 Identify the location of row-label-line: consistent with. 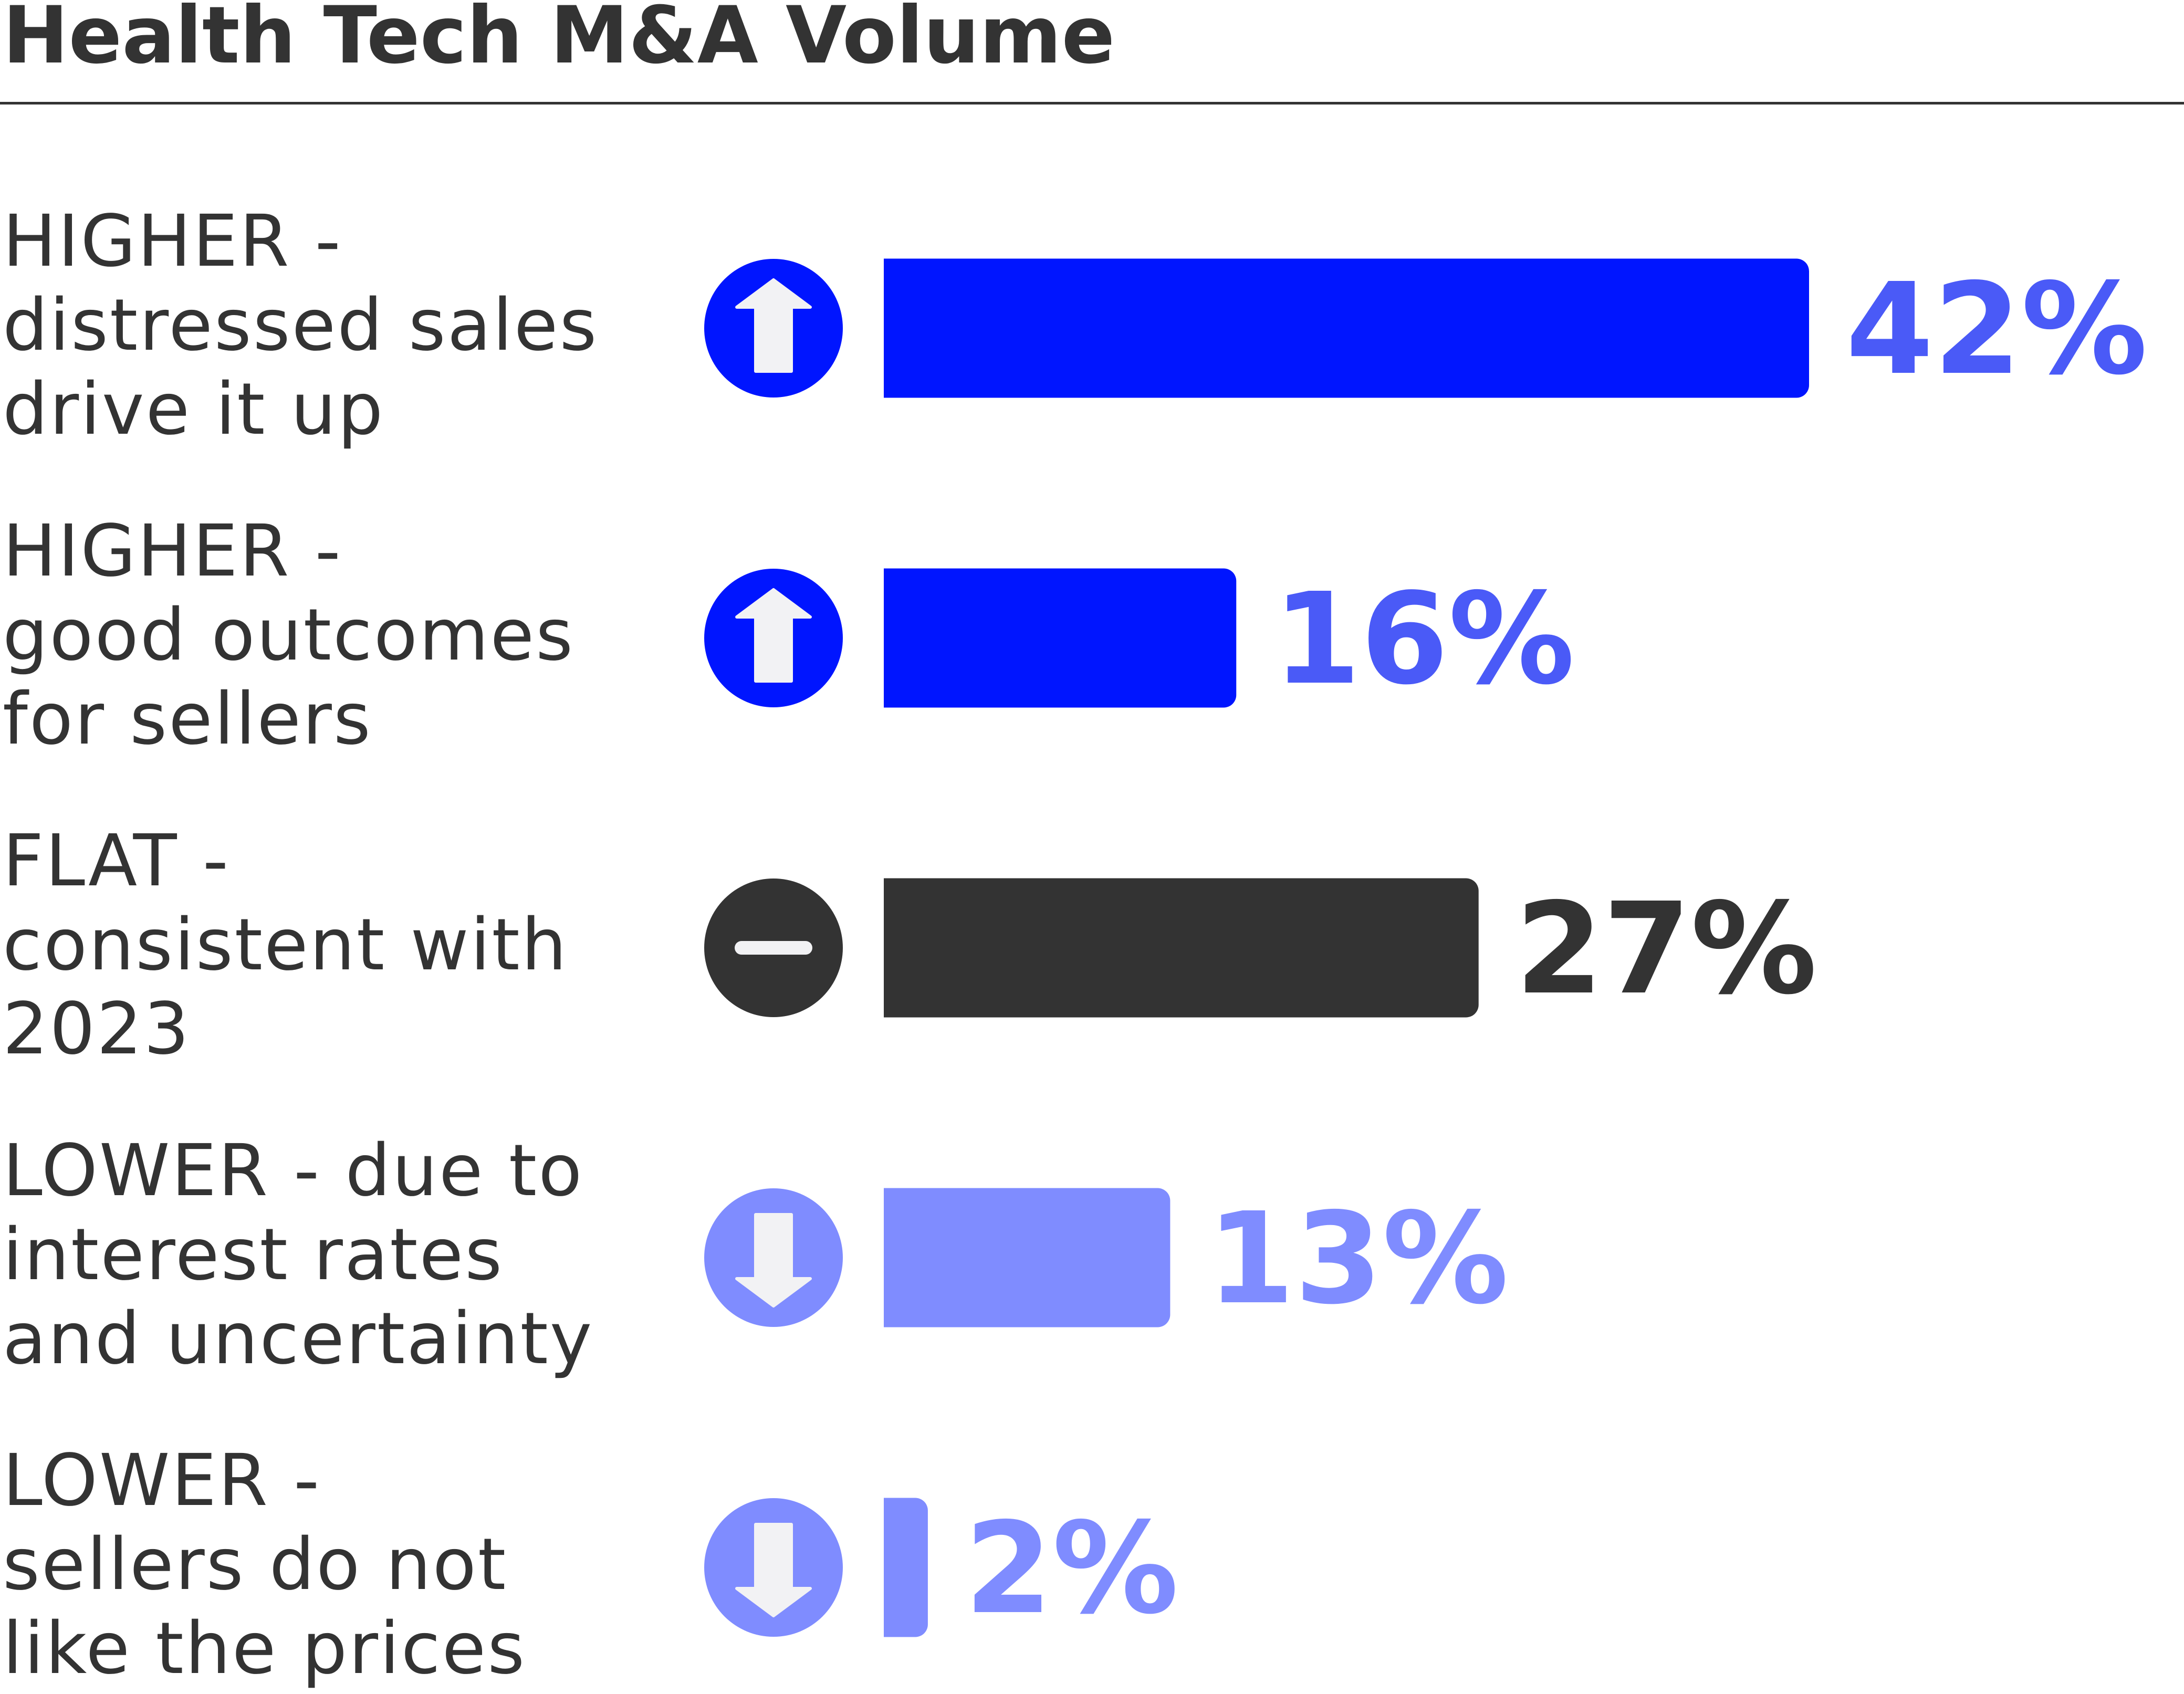
(285, 945).